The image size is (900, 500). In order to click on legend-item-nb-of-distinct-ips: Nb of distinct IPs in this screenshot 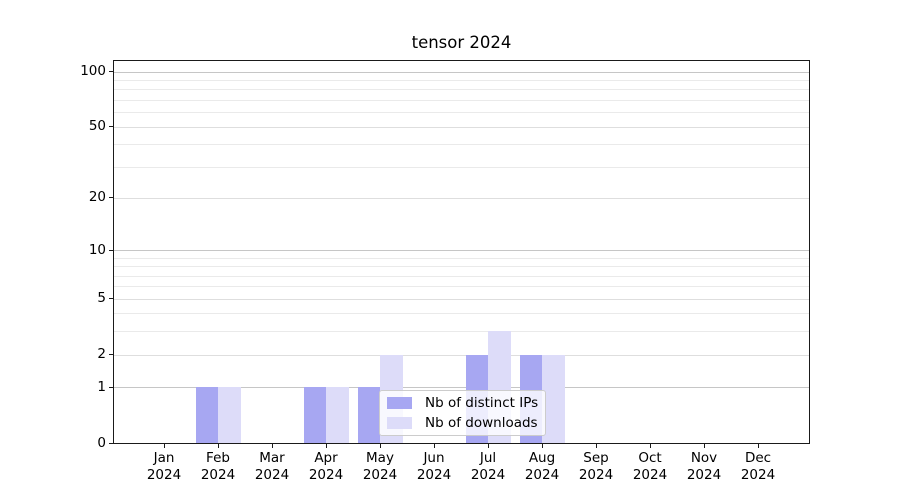, I will do `click(463, 403)`.